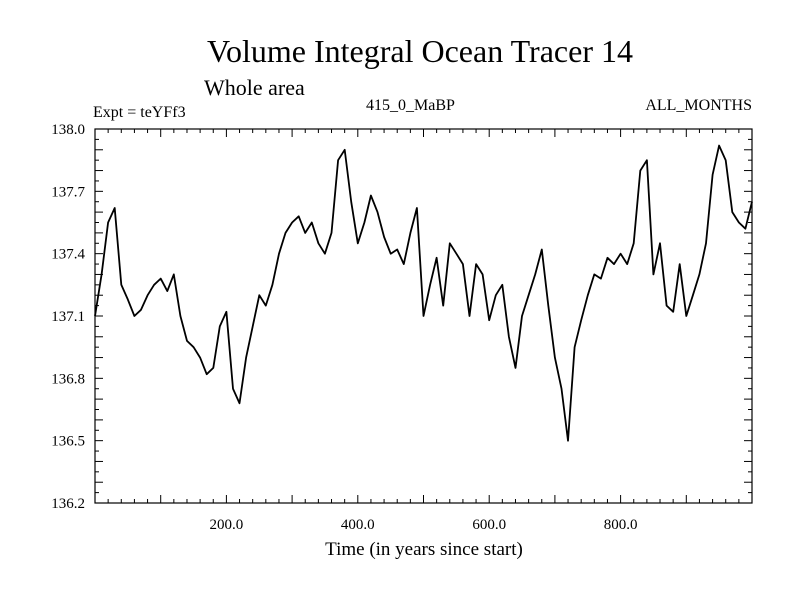  I want to click on x-tick-label: 200.0, so click(227, 525).